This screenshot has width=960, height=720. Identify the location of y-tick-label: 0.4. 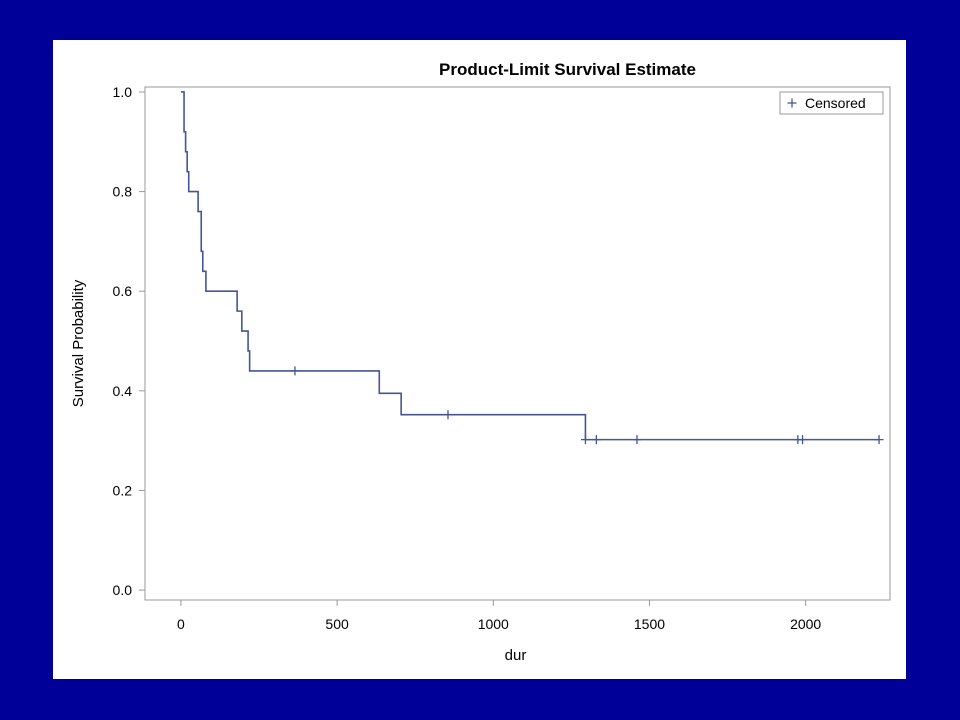
(123, 391).